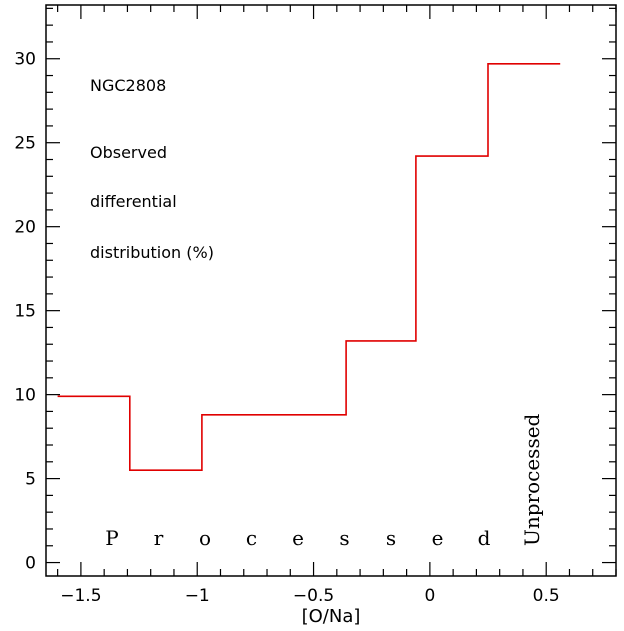  What do you see at coordinates (80, 596) in the screenshot?
I see `x-tick-label: −1.5` at bounding box center [80, 596].